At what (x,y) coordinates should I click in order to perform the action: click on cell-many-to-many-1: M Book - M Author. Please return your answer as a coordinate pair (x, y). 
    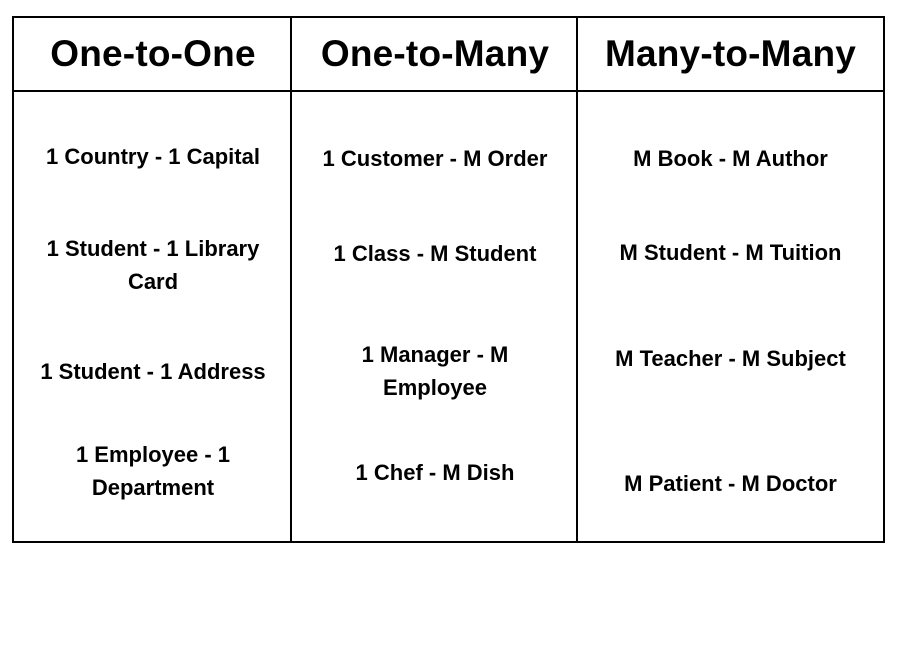
    Looking at the image, I should click on (730, 158).